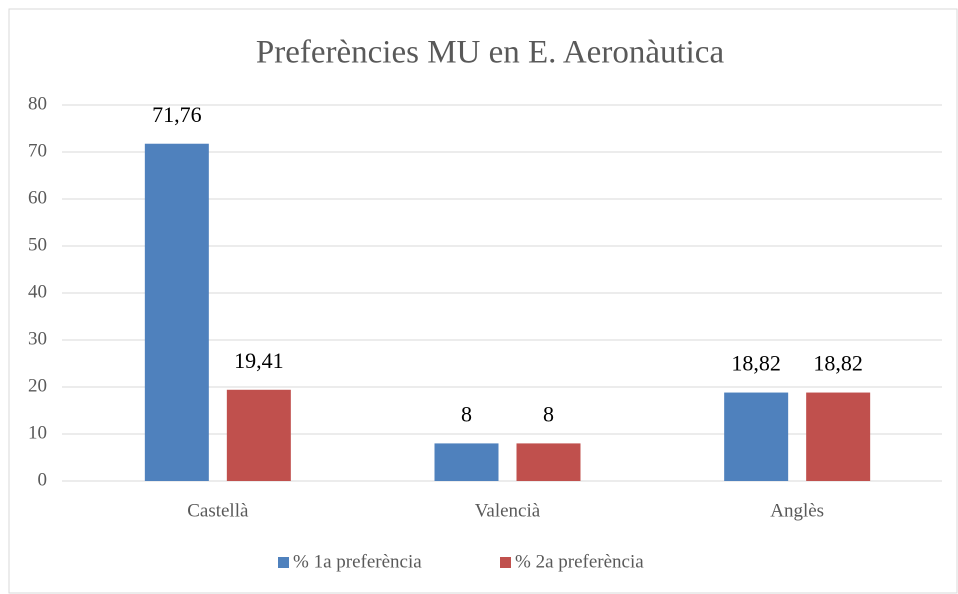 The width and height of the screenshot is (958, 594). What do you see at coordinates (37, 385) in the screenshot?
I see `y-tick-label: 20` at bounding box center [37, 385].